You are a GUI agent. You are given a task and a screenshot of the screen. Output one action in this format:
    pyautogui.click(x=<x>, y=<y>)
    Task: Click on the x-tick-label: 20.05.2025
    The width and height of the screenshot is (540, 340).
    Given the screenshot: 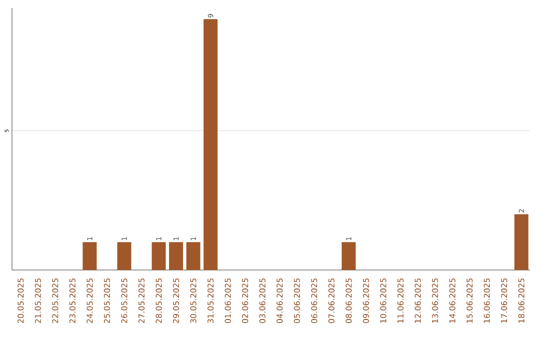 What is the action you would take?
    pyautogui.click(x=21, y=301)
    